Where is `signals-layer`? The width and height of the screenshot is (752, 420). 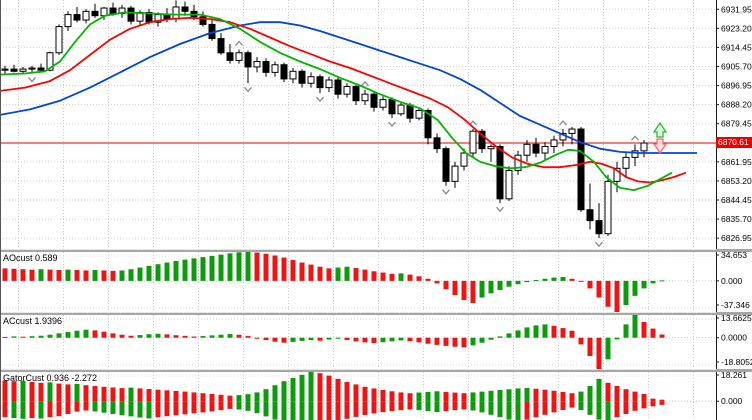
signals-layer is located at coordinates (660, 138).